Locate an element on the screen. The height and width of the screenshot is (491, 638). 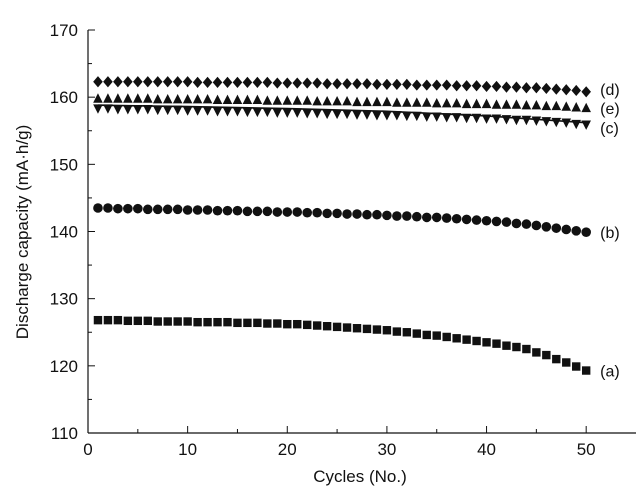
x-tick-label: 40 is located at coordinates (486, 449).